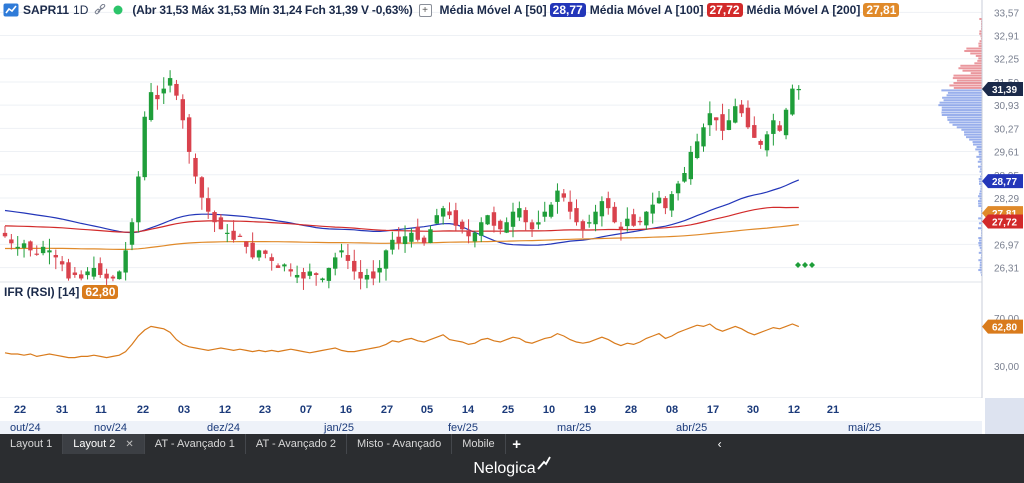  Describe the element at coordinates (672, 410) in the screenshot. I see `date-tick-label: 08` at that location.